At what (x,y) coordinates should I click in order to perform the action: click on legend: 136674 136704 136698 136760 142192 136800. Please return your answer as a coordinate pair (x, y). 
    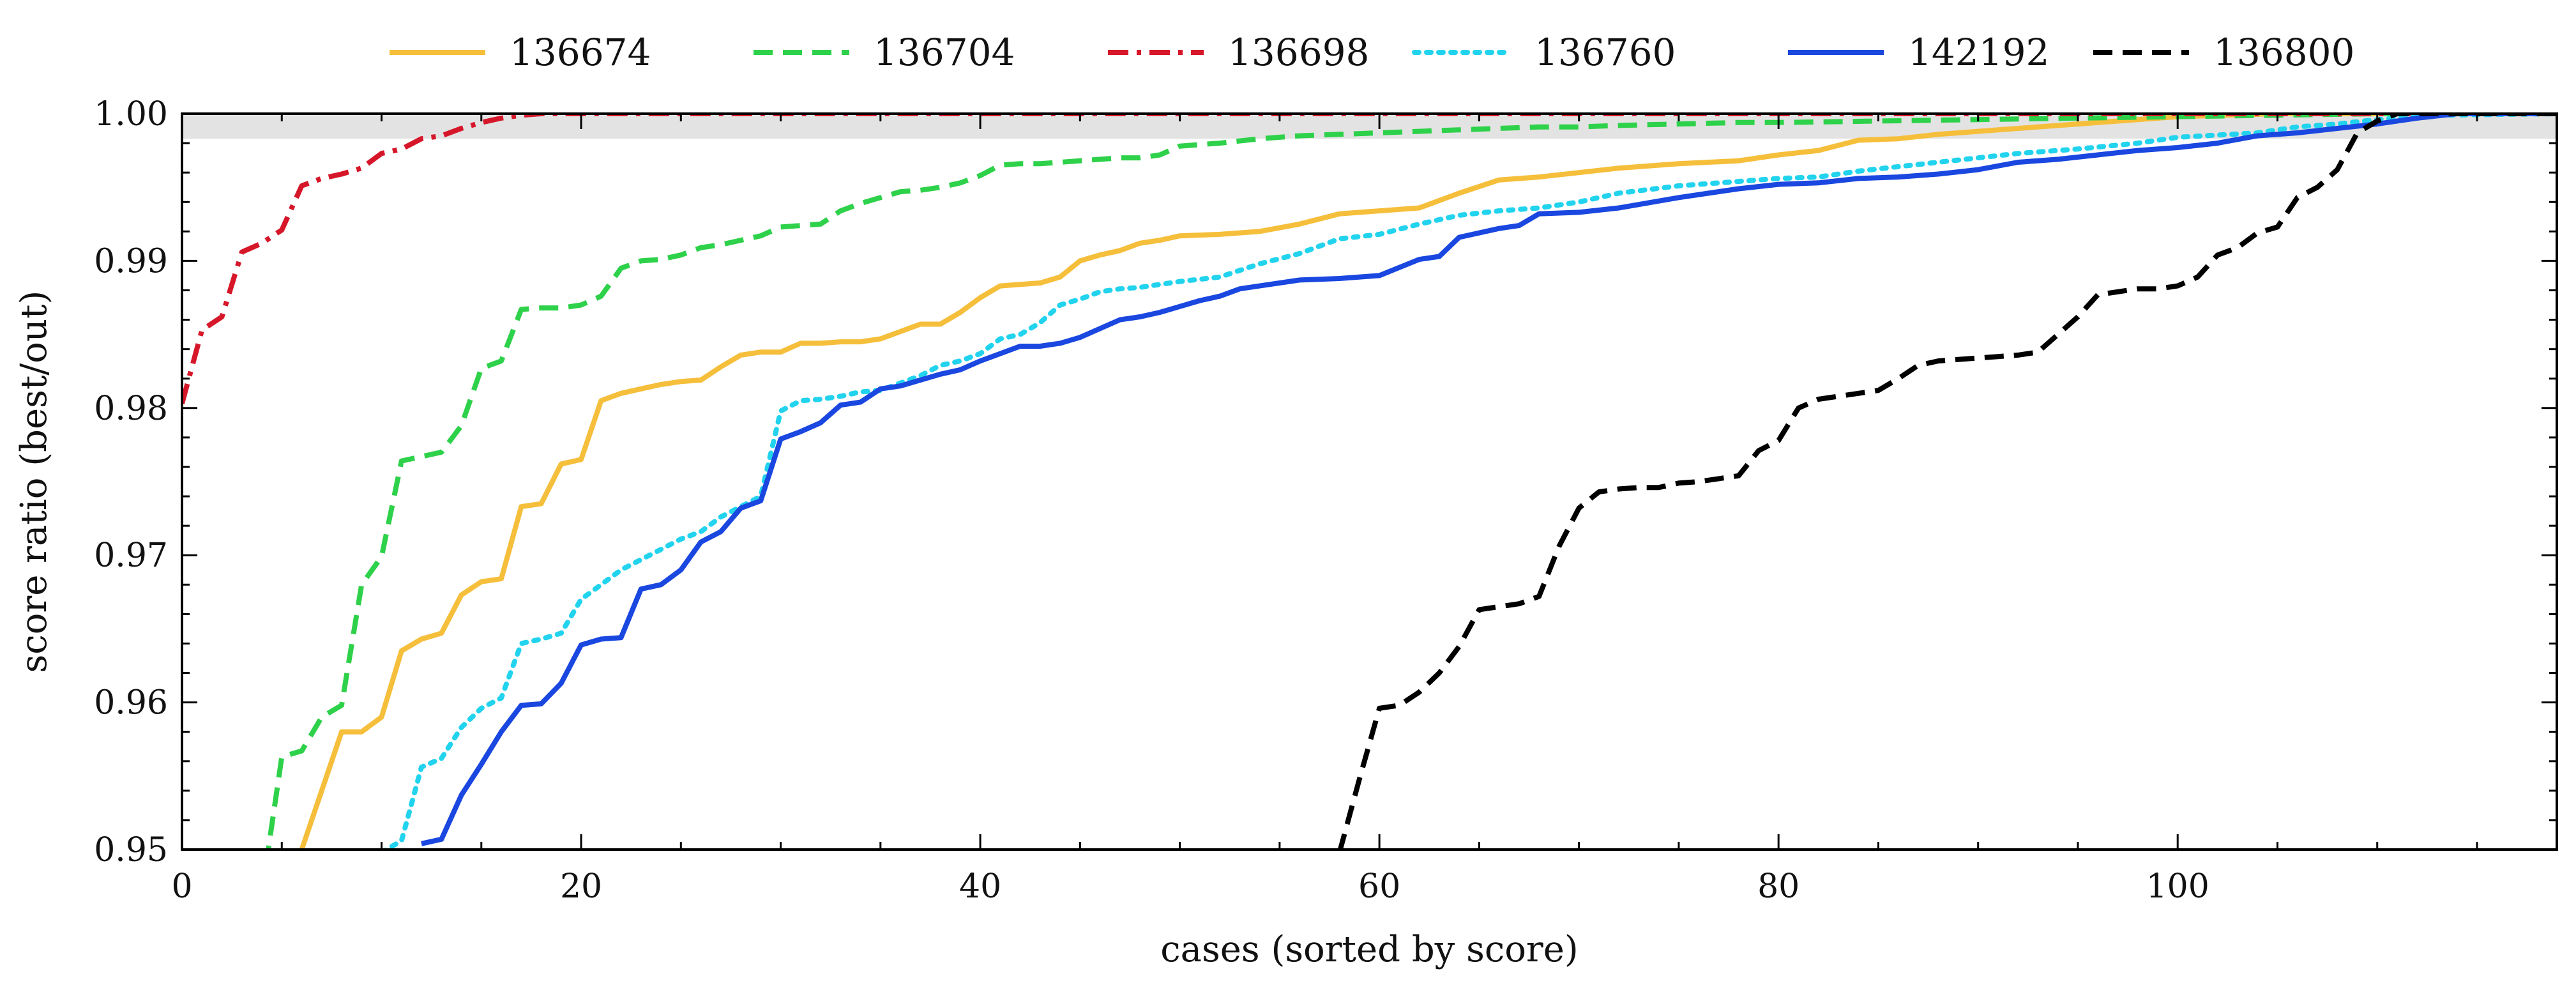
    Looking at the image, I should click on (1372, 52).